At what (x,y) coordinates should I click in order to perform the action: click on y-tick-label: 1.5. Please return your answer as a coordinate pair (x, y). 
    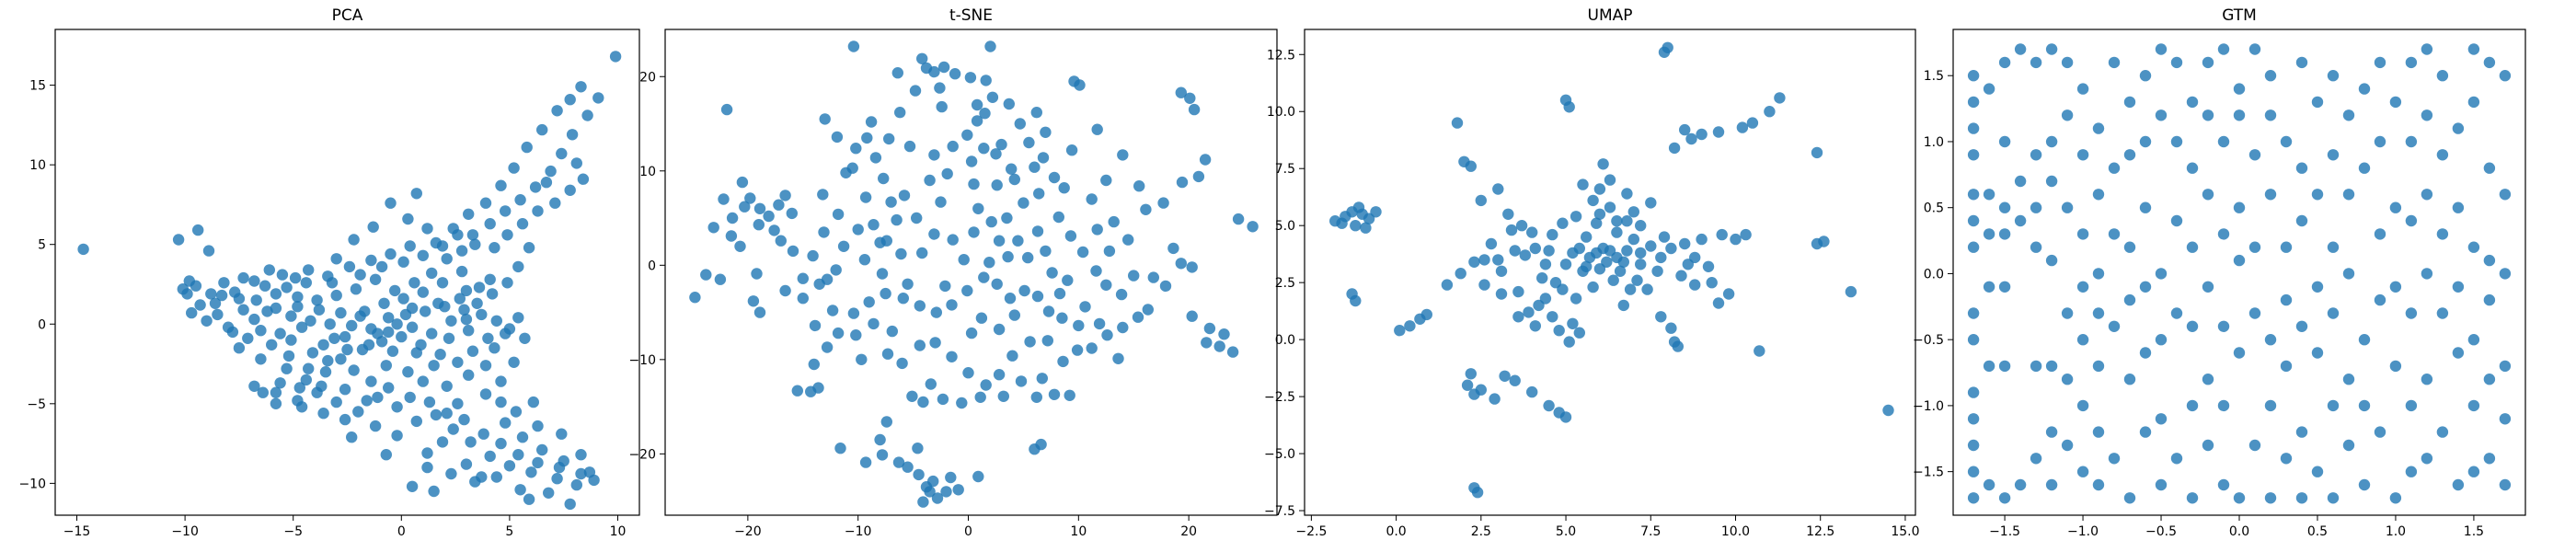
    Looking at the image, I should click on (1934, 76).